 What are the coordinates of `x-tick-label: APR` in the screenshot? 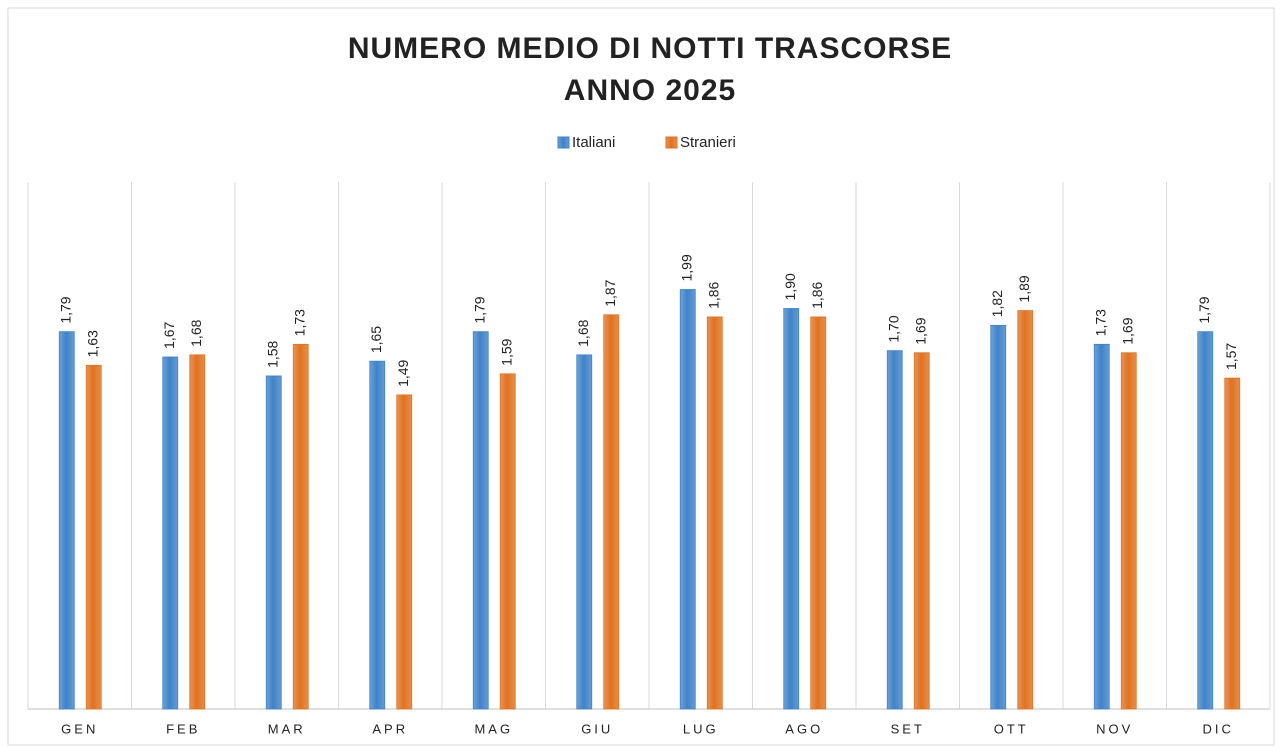 It's located at (390, 728).